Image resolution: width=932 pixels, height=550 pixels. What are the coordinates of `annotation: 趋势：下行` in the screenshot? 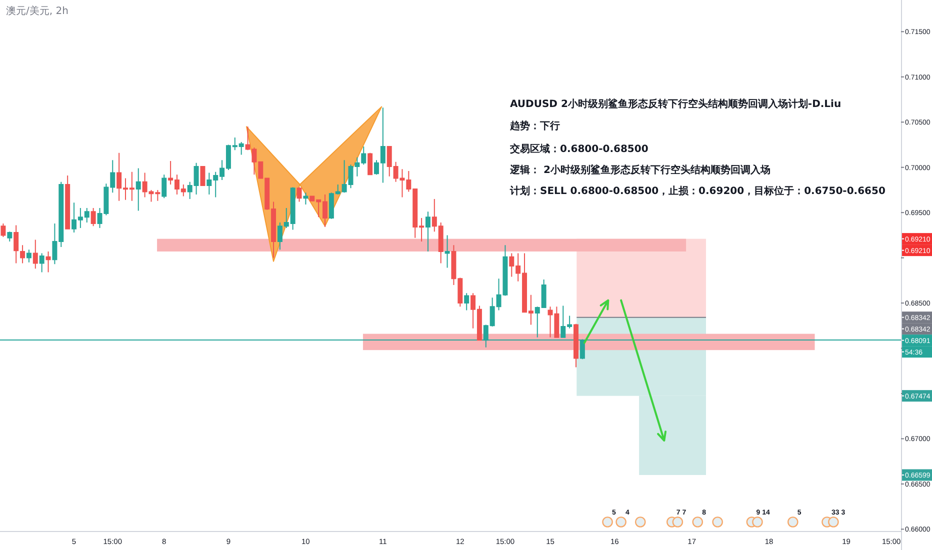 It's located at (534, 126).